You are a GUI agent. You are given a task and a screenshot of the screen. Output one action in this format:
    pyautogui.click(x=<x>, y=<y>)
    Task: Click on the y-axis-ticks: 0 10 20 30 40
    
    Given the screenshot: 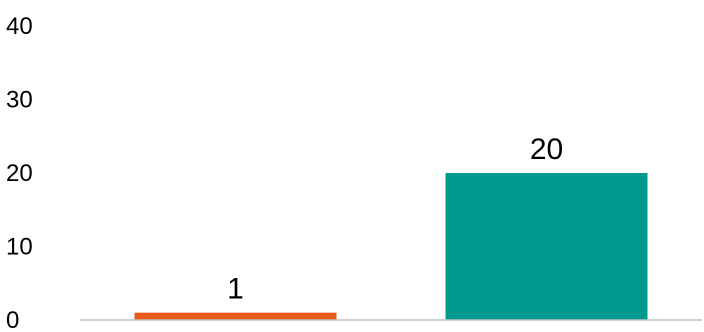 What is the action you would take?
    pyautogui.click(x=19, y=172)
    